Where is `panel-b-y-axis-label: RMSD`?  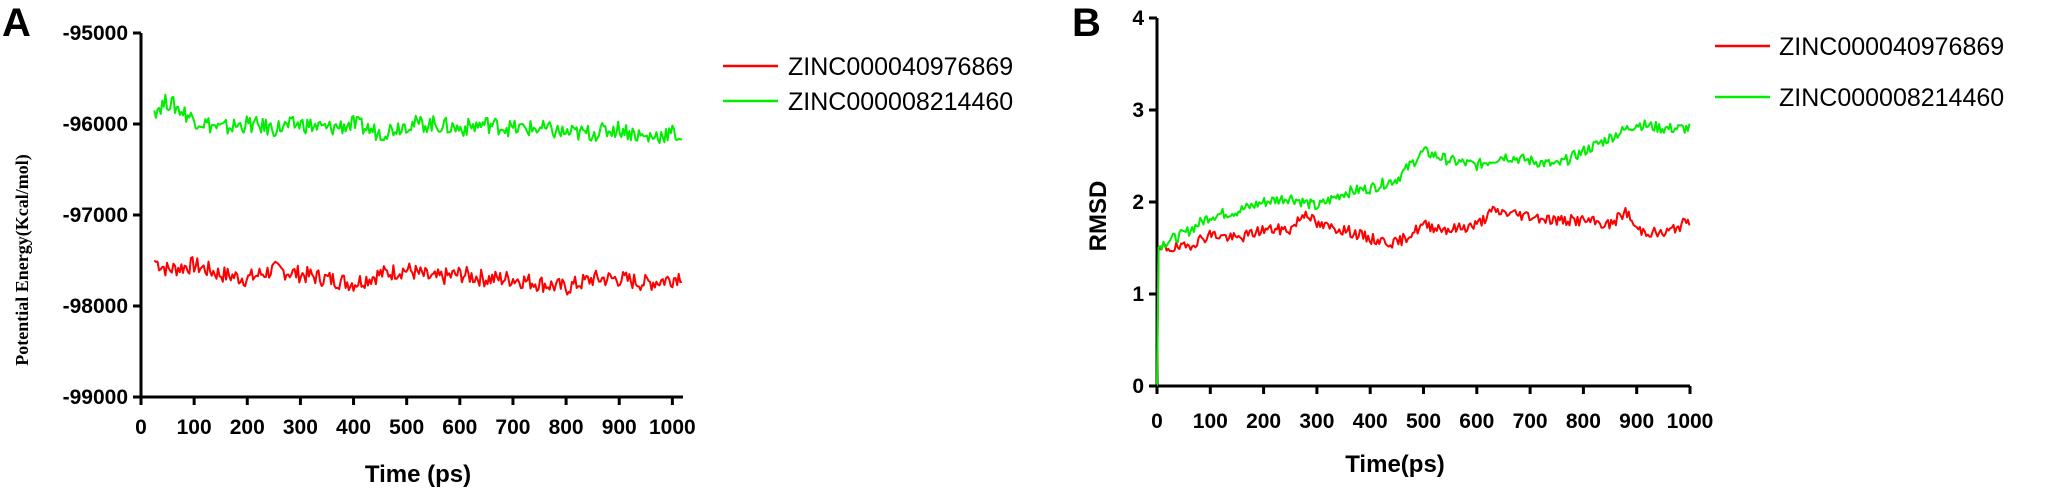
panel-b-y-axis-label: RMSD is located at coordinates (1098, 216).